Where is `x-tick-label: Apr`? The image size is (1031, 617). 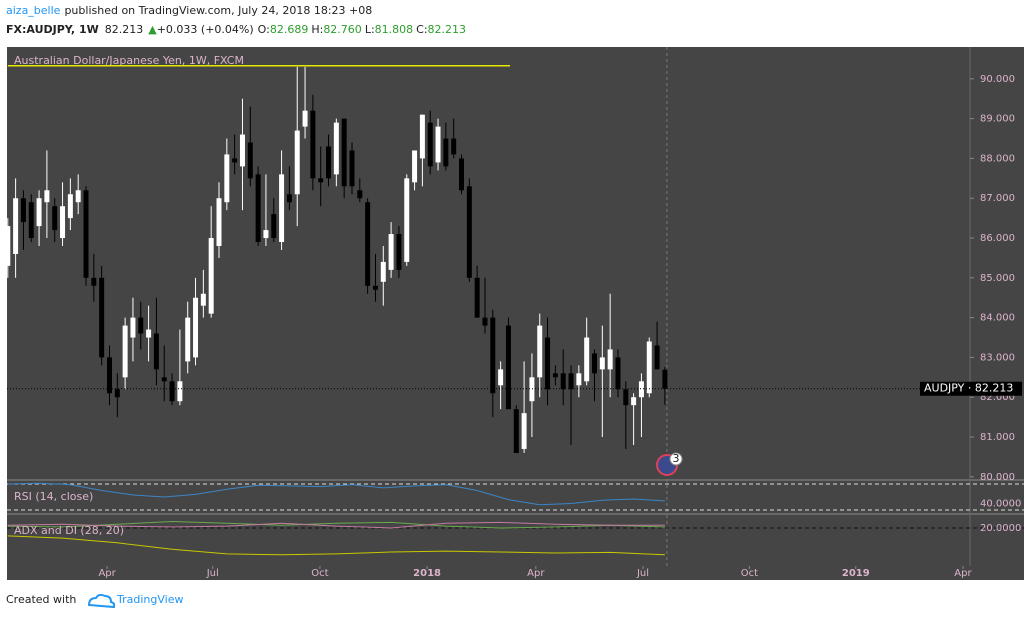 x-tick-label: Apr is located at coordinates (536, 573).